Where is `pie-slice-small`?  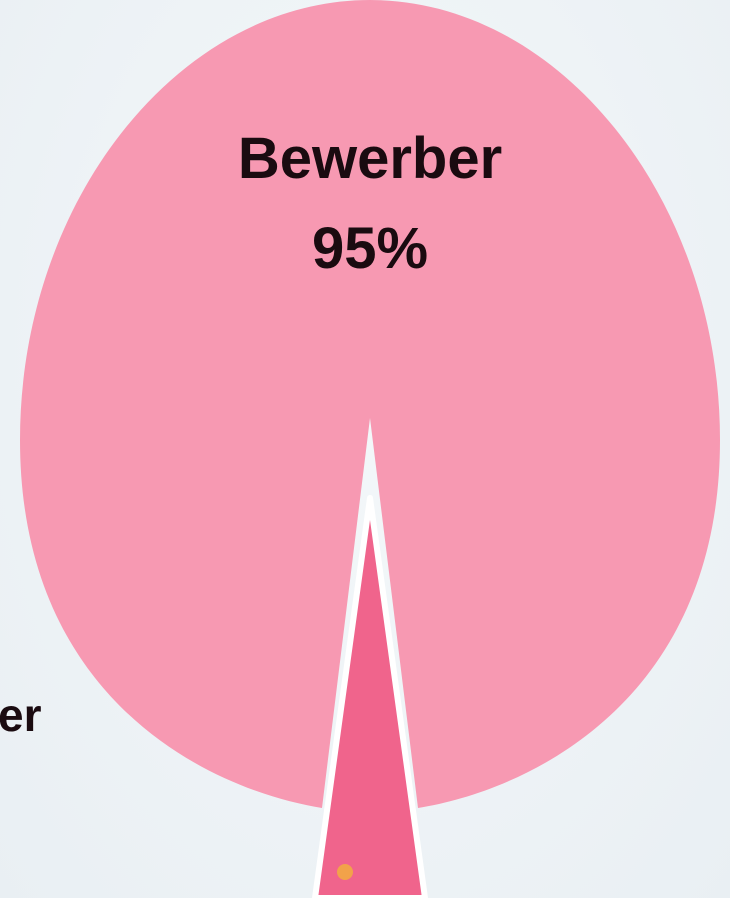 pie-slice-small is located at coordinates (370, 696).